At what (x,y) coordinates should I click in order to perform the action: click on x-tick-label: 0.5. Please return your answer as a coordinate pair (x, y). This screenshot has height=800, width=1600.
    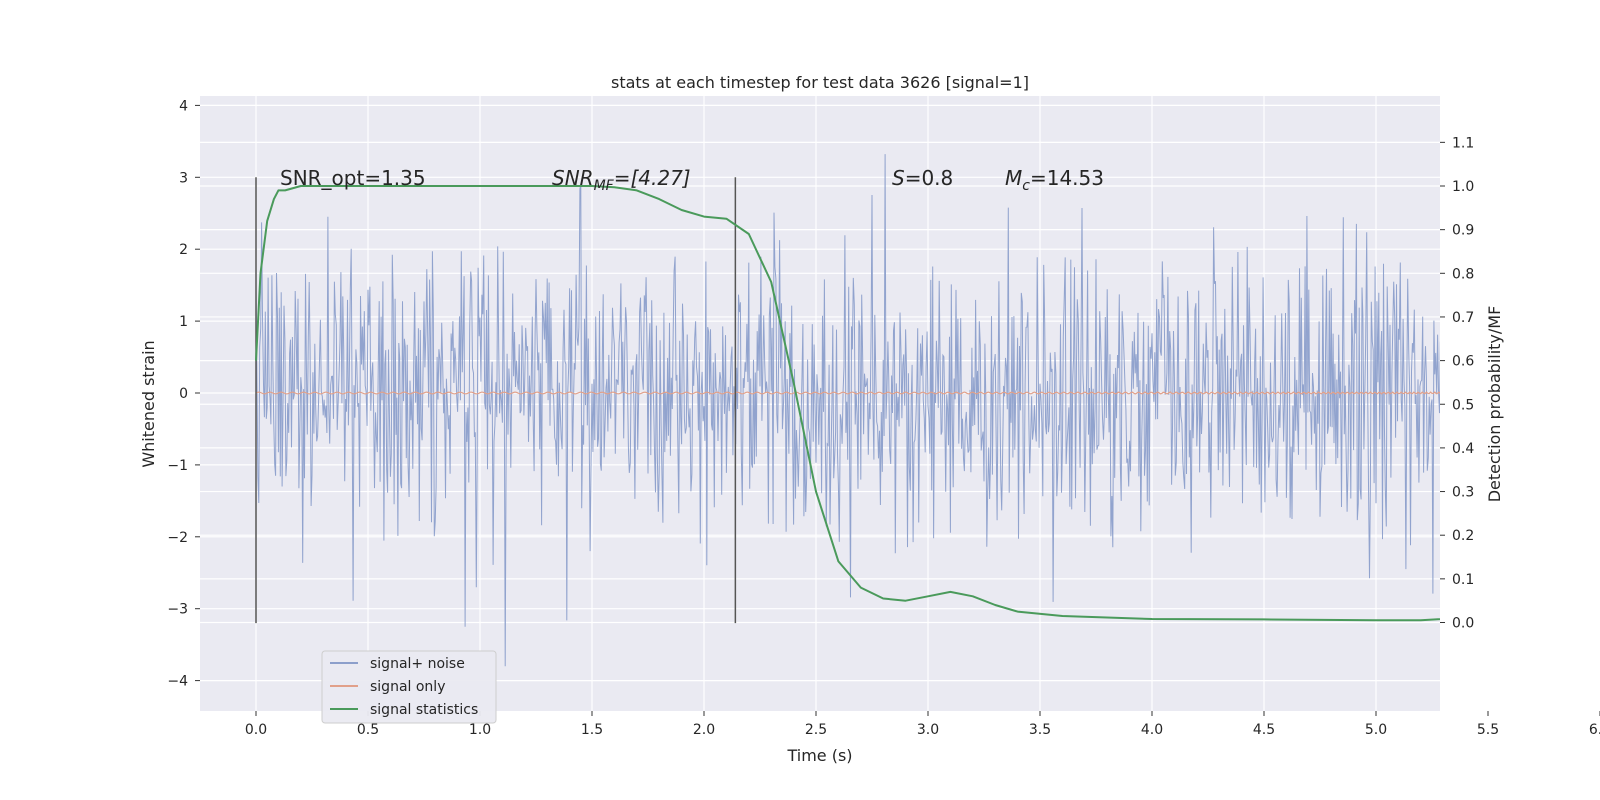
    Looking at the image, I should click on (368, 730).